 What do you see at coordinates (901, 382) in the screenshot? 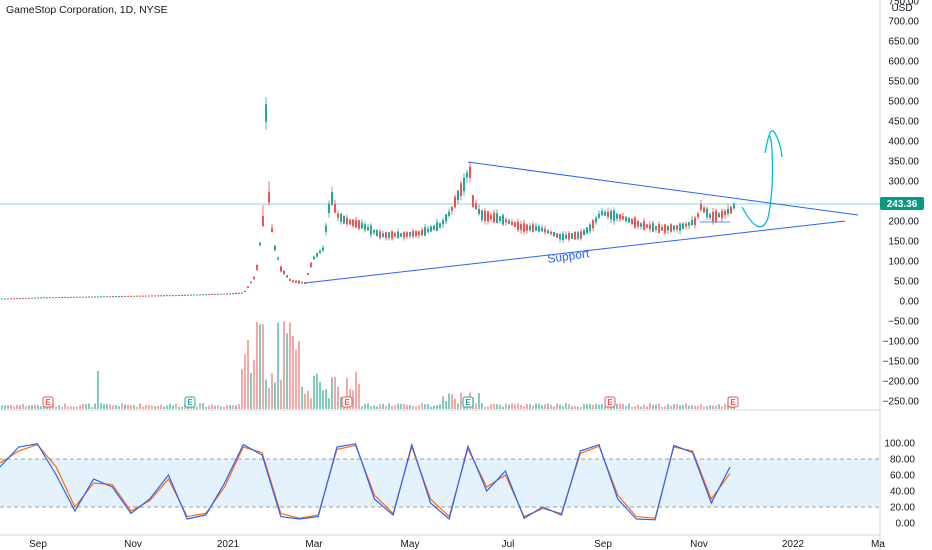
I see `y-tick-label: −200.00` at bounding box center [901, 382].